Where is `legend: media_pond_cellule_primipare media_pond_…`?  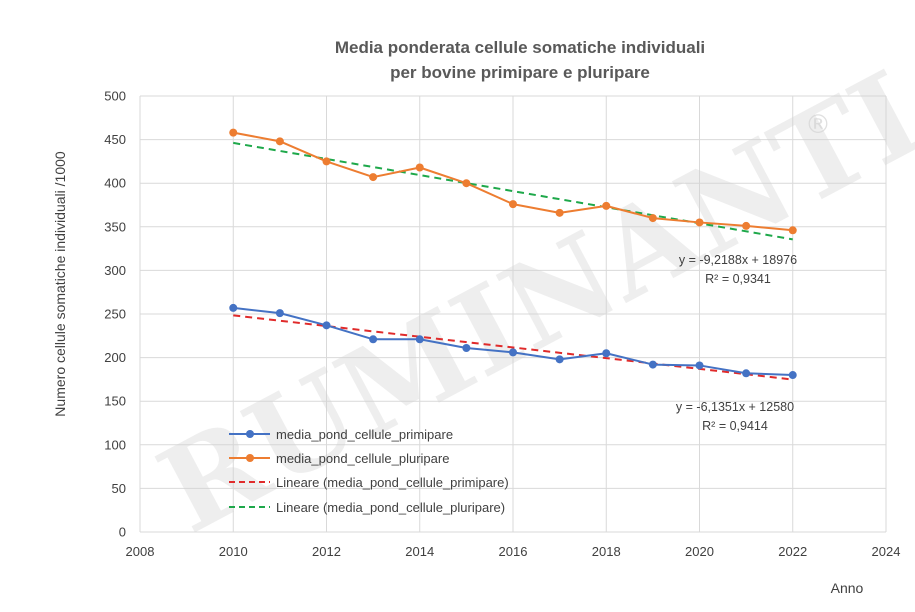
legend: media_pond_cellule_primipare media_pond_… is located at coordinates (369, 471).